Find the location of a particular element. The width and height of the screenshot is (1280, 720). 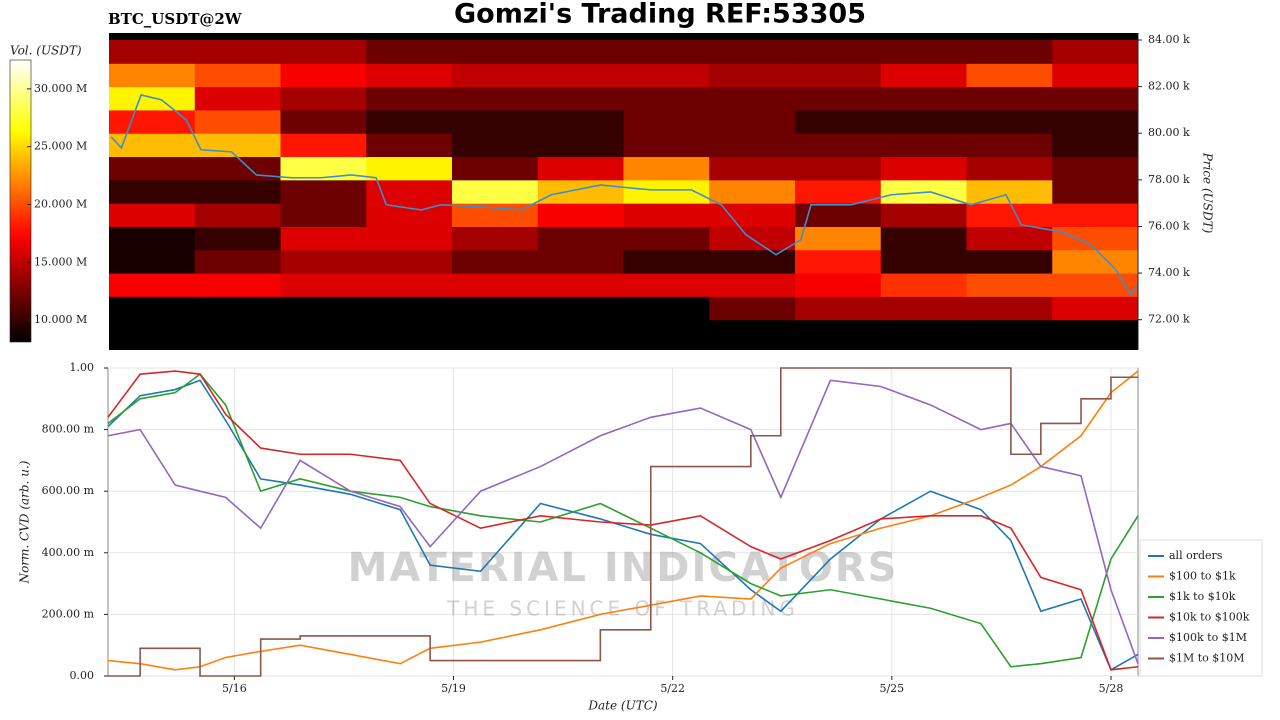

colorbar-tick-label: 30.000 M is located at coordinates (60, 88).